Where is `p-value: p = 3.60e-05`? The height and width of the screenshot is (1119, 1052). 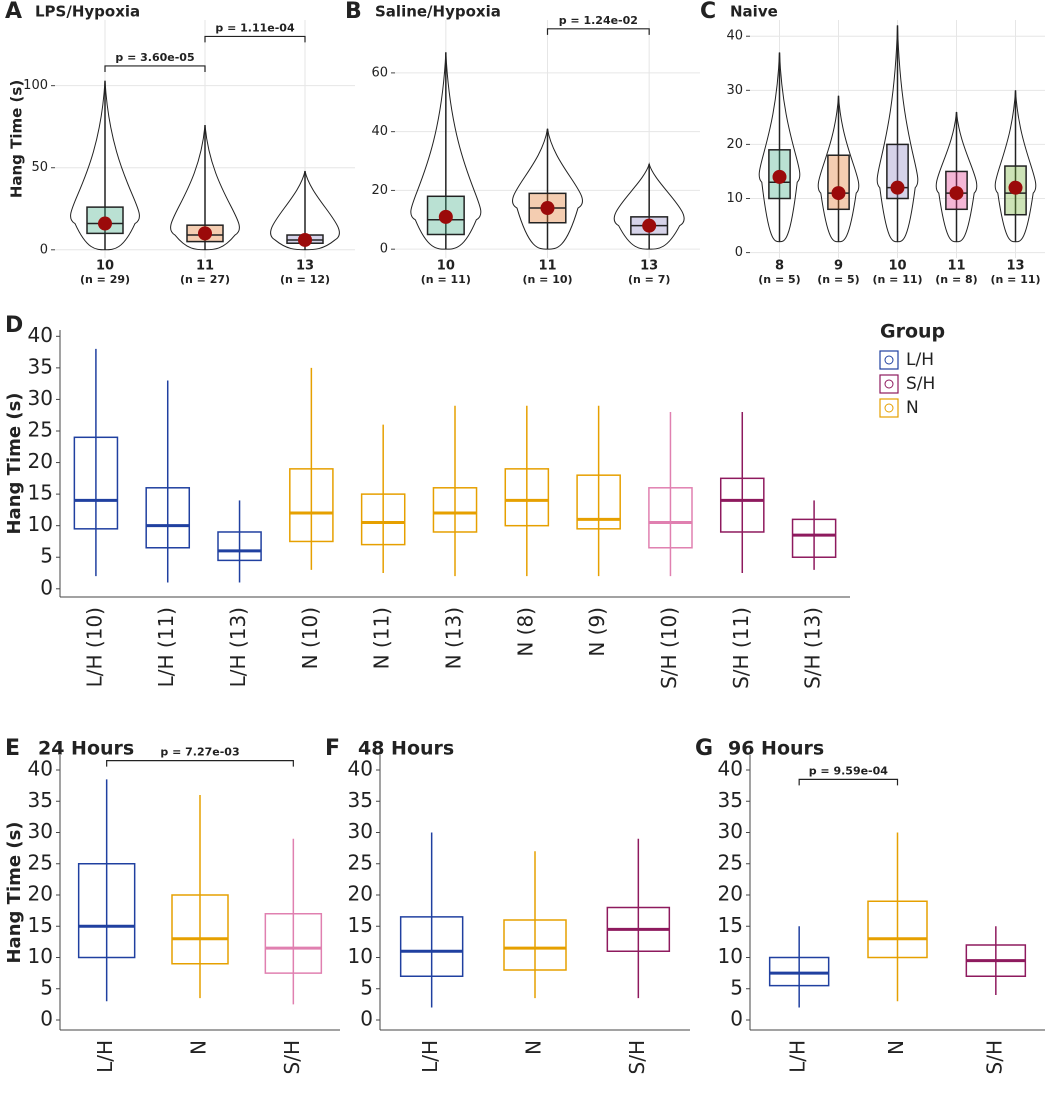 p-value: p = 3.60e-05 is located at coordinates (154, 57).